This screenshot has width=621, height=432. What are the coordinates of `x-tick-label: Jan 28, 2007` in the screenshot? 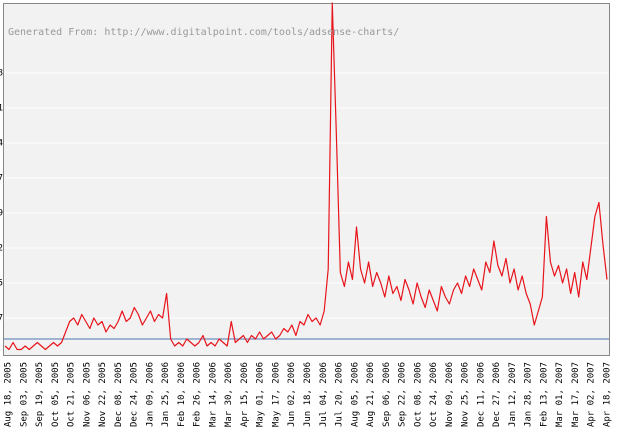 It's located at (529, 394).